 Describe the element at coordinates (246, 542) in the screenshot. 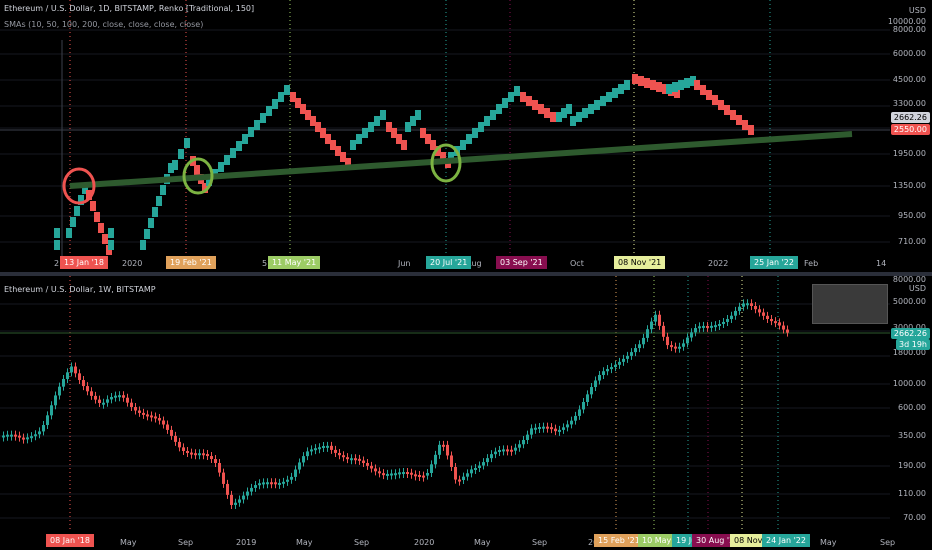

I see `x-tick-label: 2019` at that location.